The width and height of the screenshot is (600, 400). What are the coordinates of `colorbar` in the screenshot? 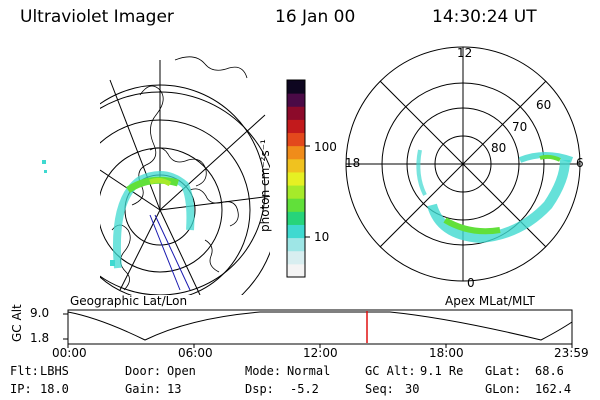 It's located at (296, 179).